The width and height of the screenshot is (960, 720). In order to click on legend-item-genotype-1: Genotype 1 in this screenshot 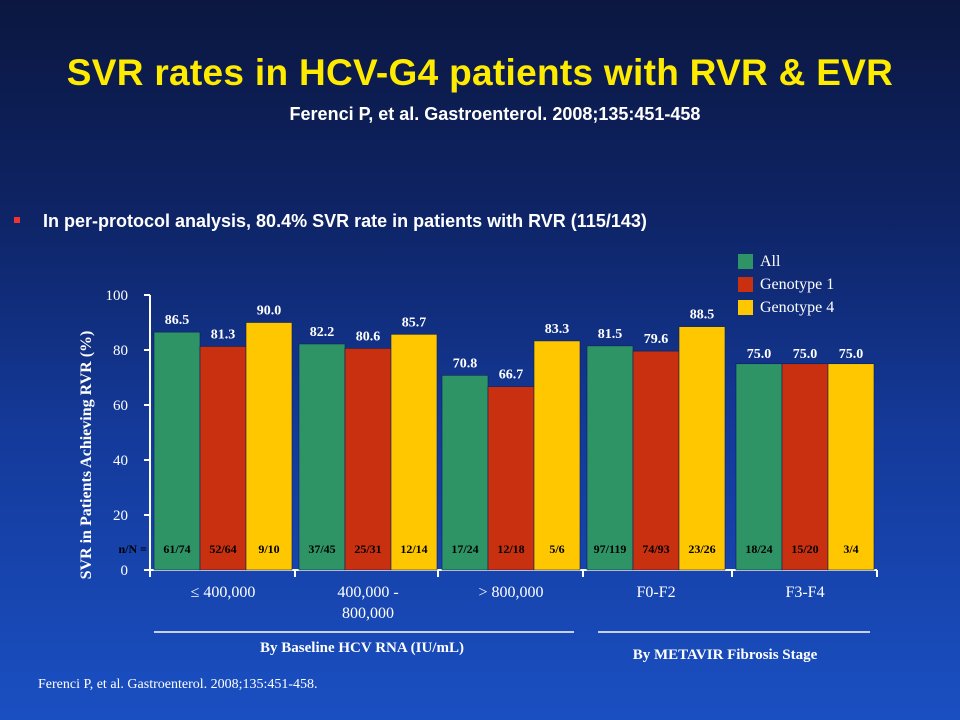, I will do `click(786, 284)`.